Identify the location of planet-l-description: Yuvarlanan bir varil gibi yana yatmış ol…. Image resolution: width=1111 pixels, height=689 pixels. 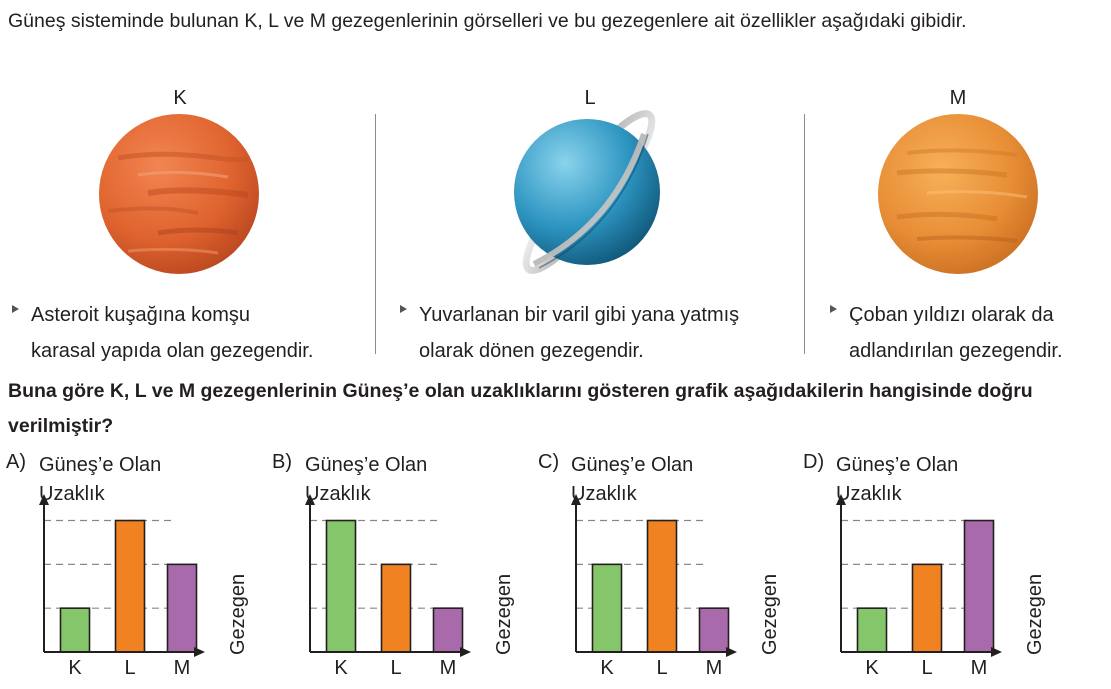
(600, 333).